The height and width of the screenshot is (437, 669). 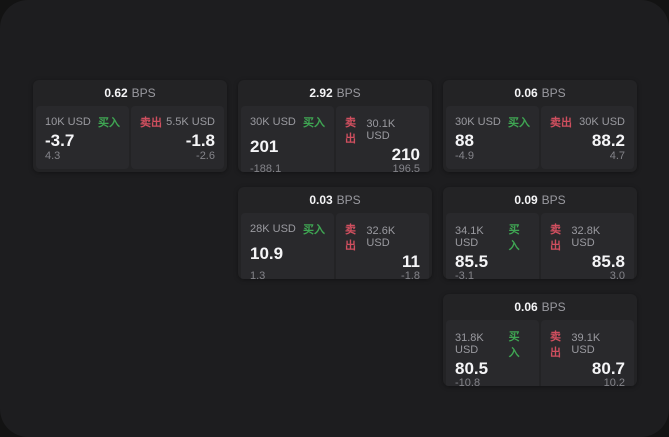 What do you see at coordinates (608, 368) in the screenshot?
I see `sell-price: 80.7` at bounding box center [608, 368].